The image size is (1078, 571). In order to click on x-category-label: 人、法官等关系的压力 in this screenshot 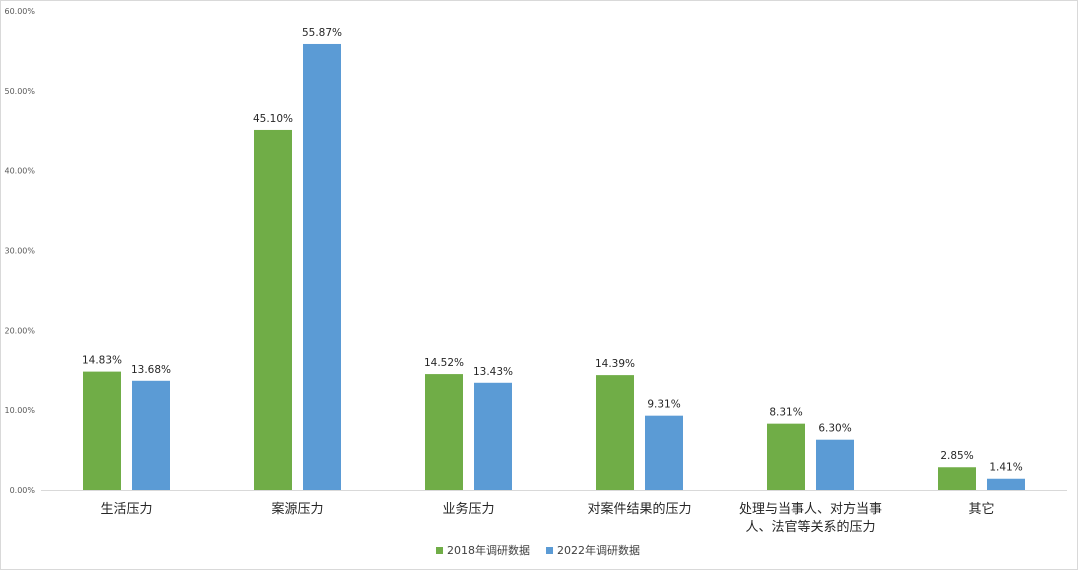, I will do `click(810, 527)`.